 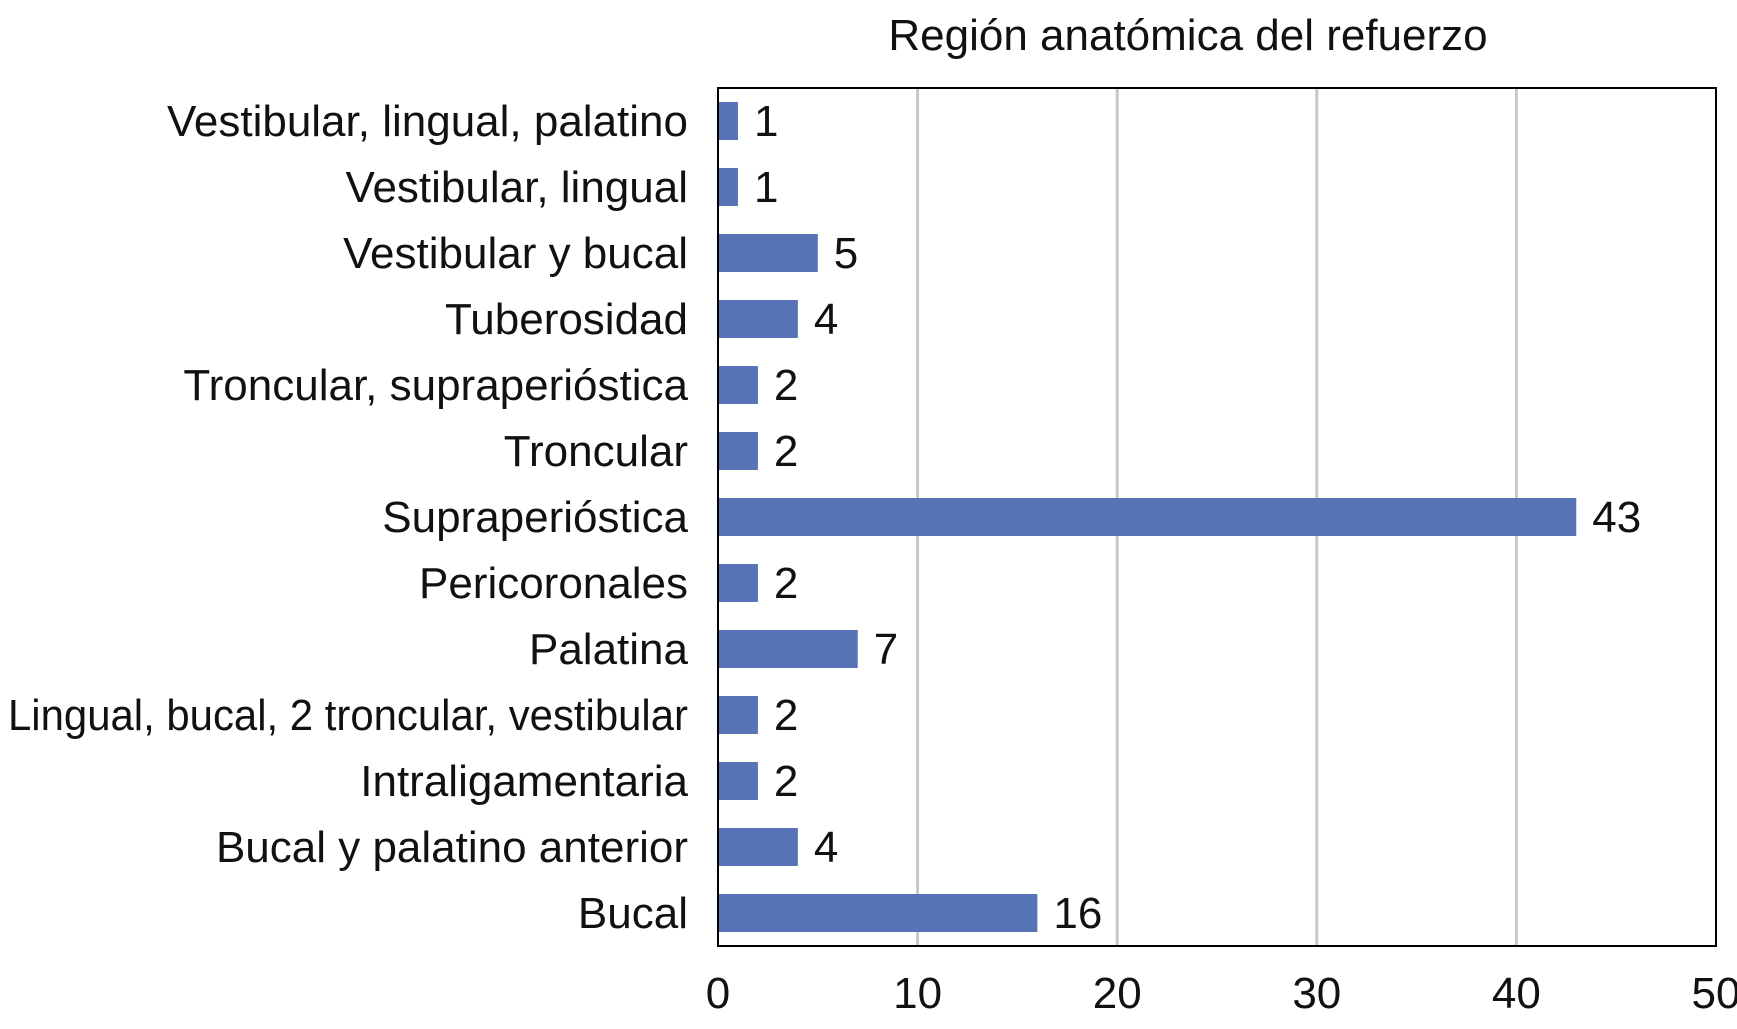 What do you see at coordinates (917, 993) in the screenshot?
I see `x-tick-label: 10` at bounding box center [917, 993].